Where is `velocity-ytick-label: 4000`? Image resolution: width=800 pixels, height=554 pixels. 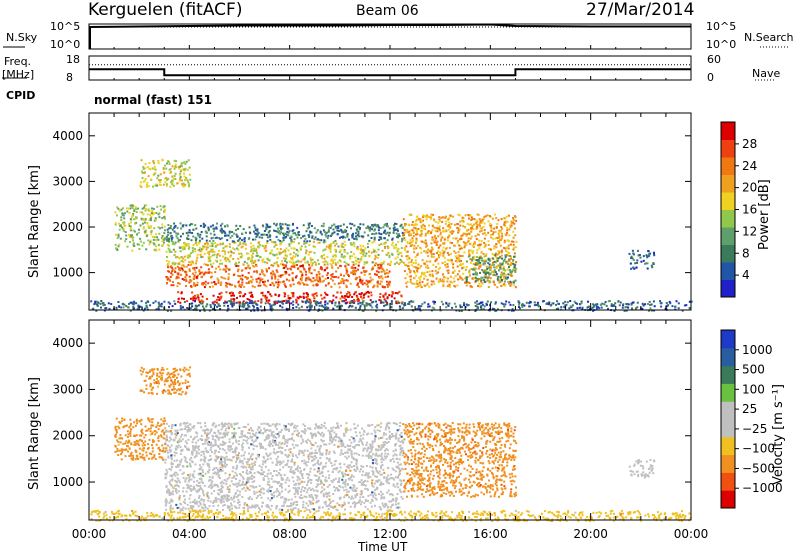 velocity-ytick-label: 4000 is located at coordinates (67, 343).